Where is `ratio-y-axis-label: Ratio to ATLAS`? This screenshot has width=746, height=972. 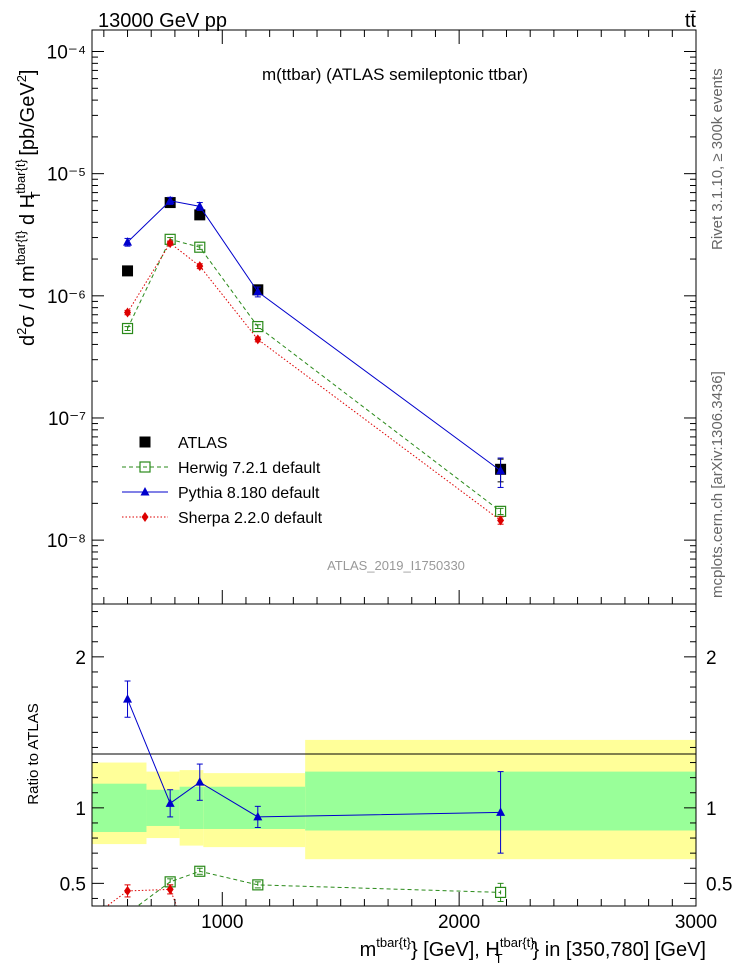
ratio-y-axis-label: Ratio to ATLAS is located at coordinates (33, 753).